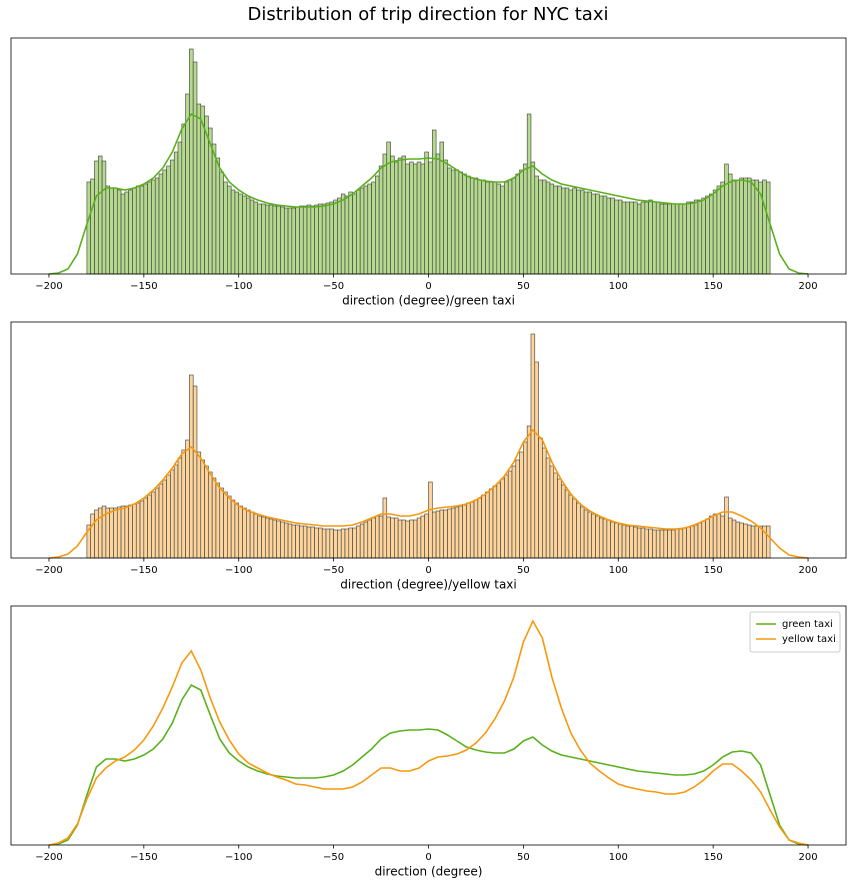 This screenshot has width=856, height=884. Describe the element at coordinates (428, 301) in the screenshot. I see `x-axis-label: direction (degree)/green taxi` at that location.